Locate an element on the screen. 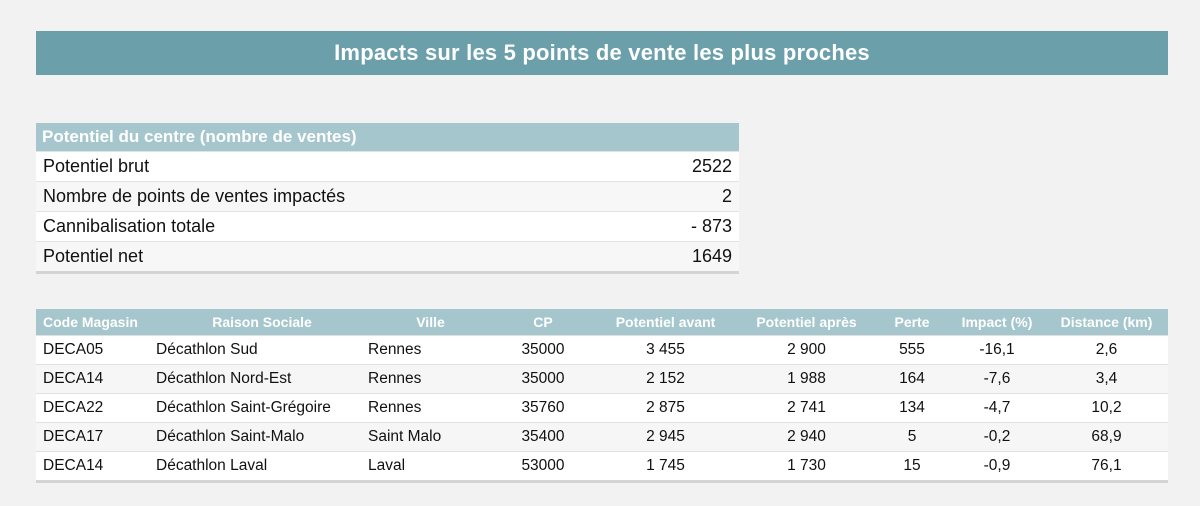  column-header-cp: CP is located at coordinates (543, 322).